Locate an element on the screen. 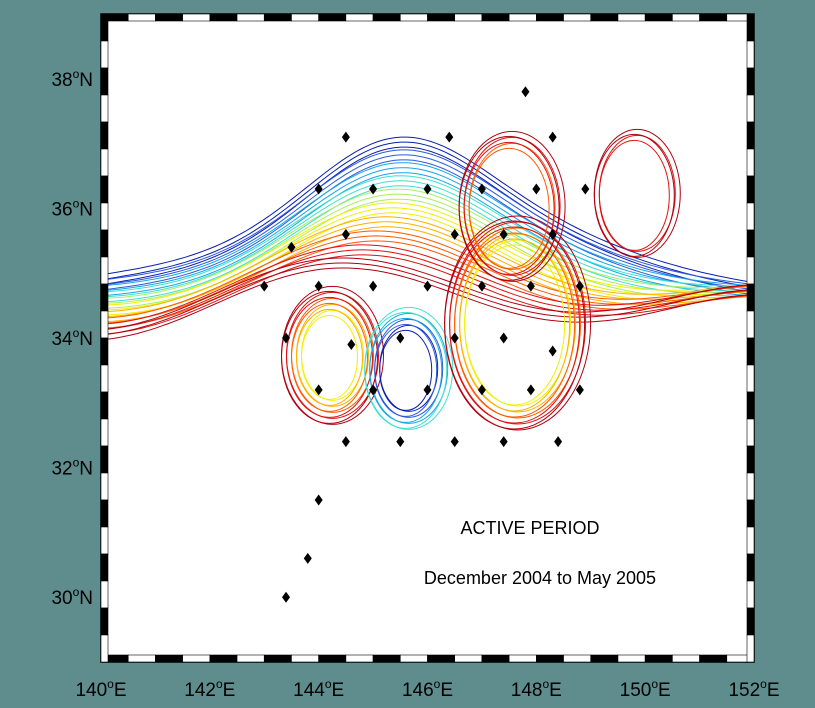 The image size is (815, 708). y-tick-label: 36oN is located at coordinates (72, 208).